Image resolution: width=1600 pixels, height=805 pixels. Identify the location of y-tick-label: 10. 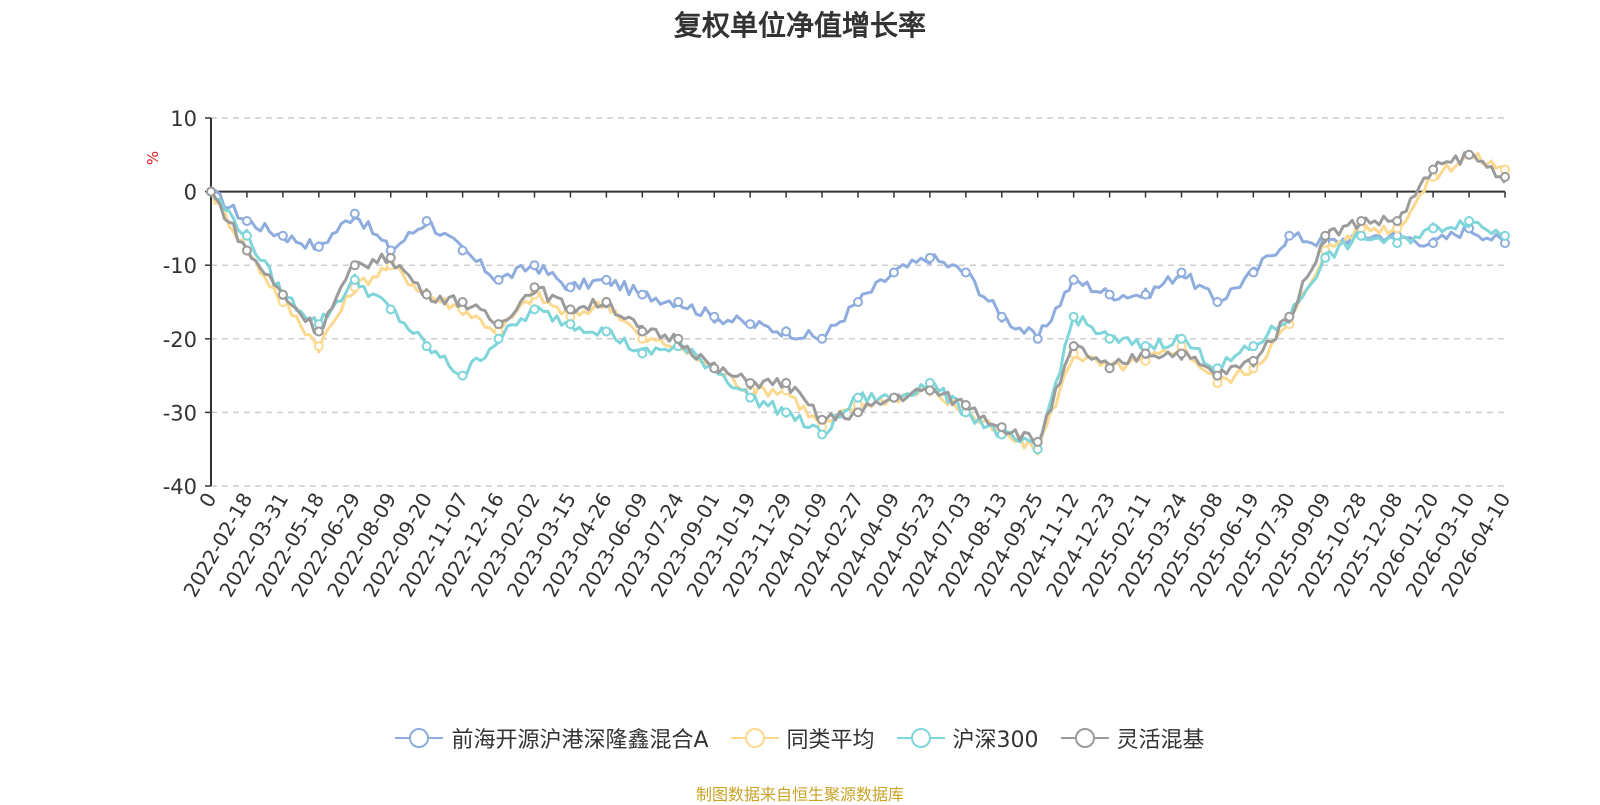
(183, 119).